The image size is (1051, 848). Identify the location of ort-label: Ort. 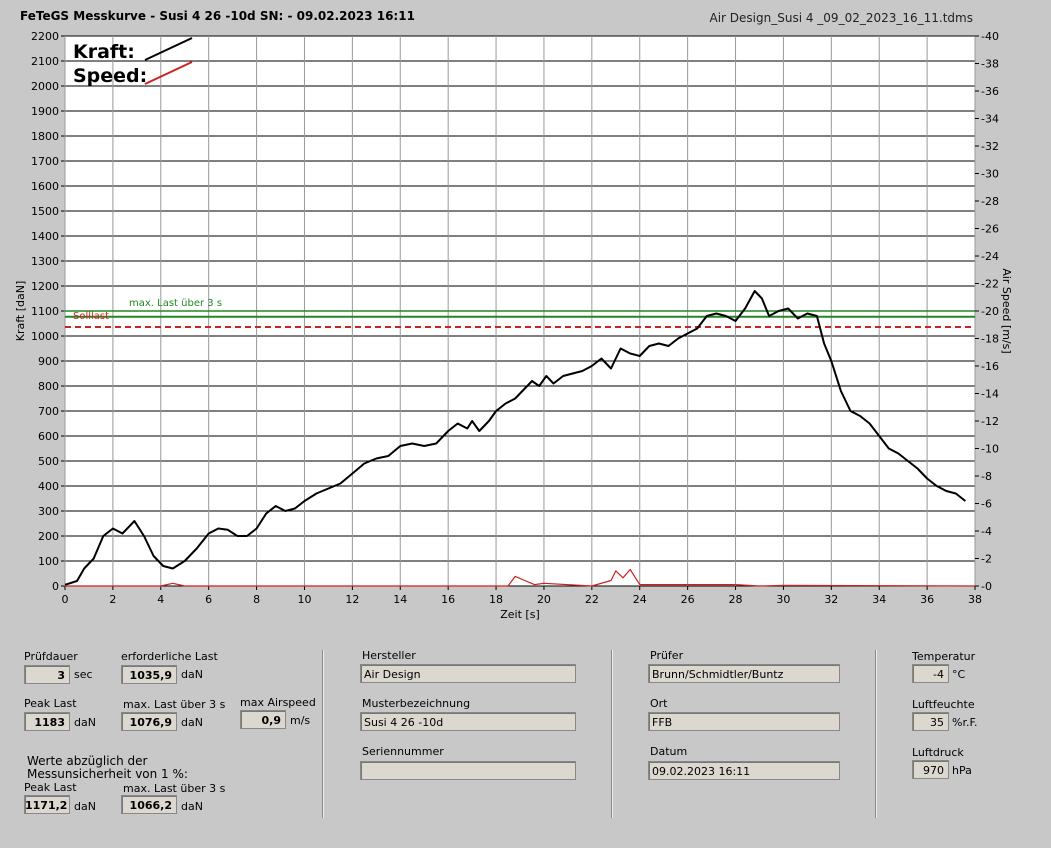
(659, 703).